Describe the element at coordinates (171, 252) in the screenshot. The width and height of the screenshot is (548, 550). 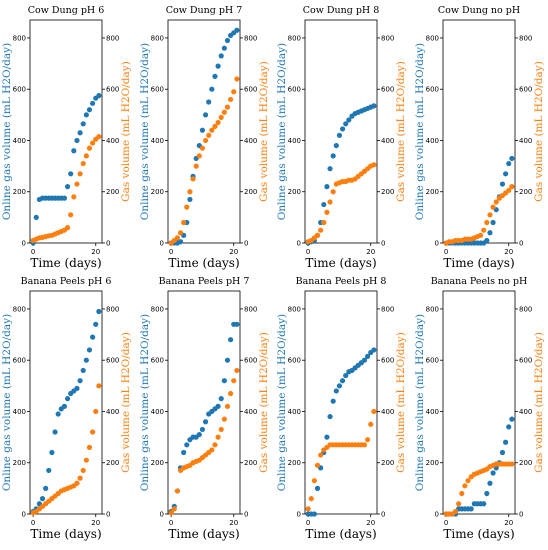
I see `x-tick-label: 0` at that location.